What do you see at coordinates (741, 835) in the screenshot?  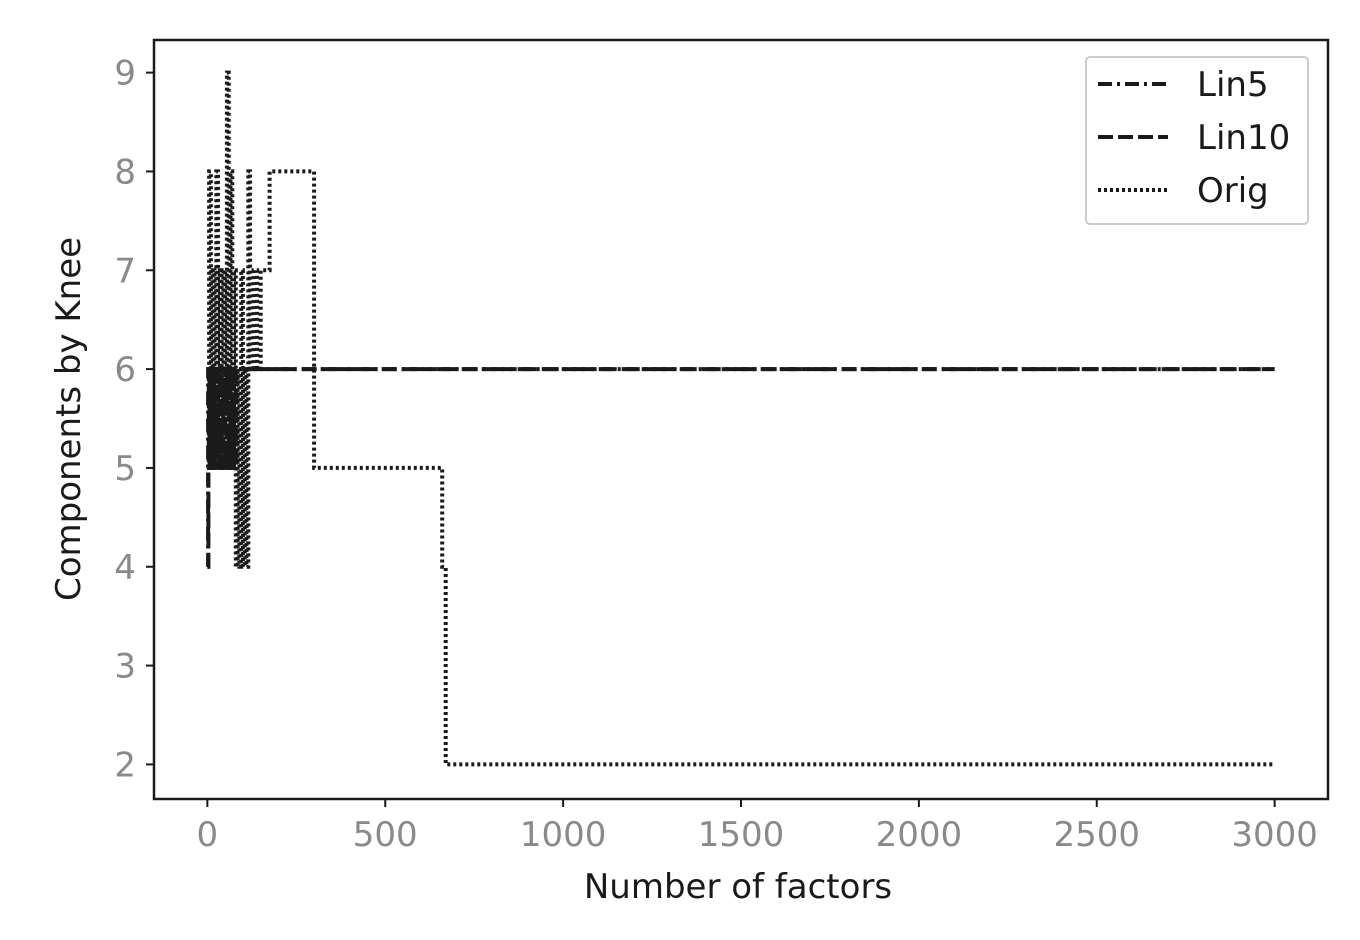 I see `x-tick-label: 1500` at bounding box center [741, 835].